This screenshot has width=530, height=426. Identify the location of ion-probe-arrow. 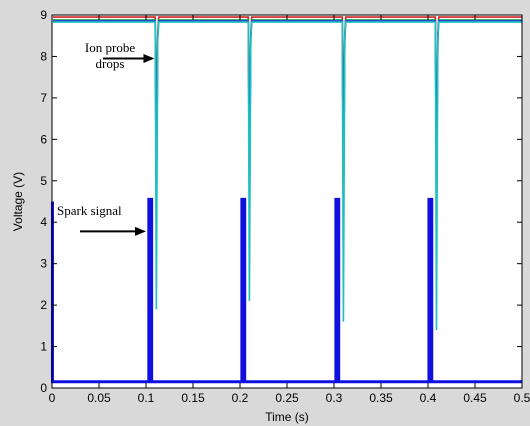
(129, 59).